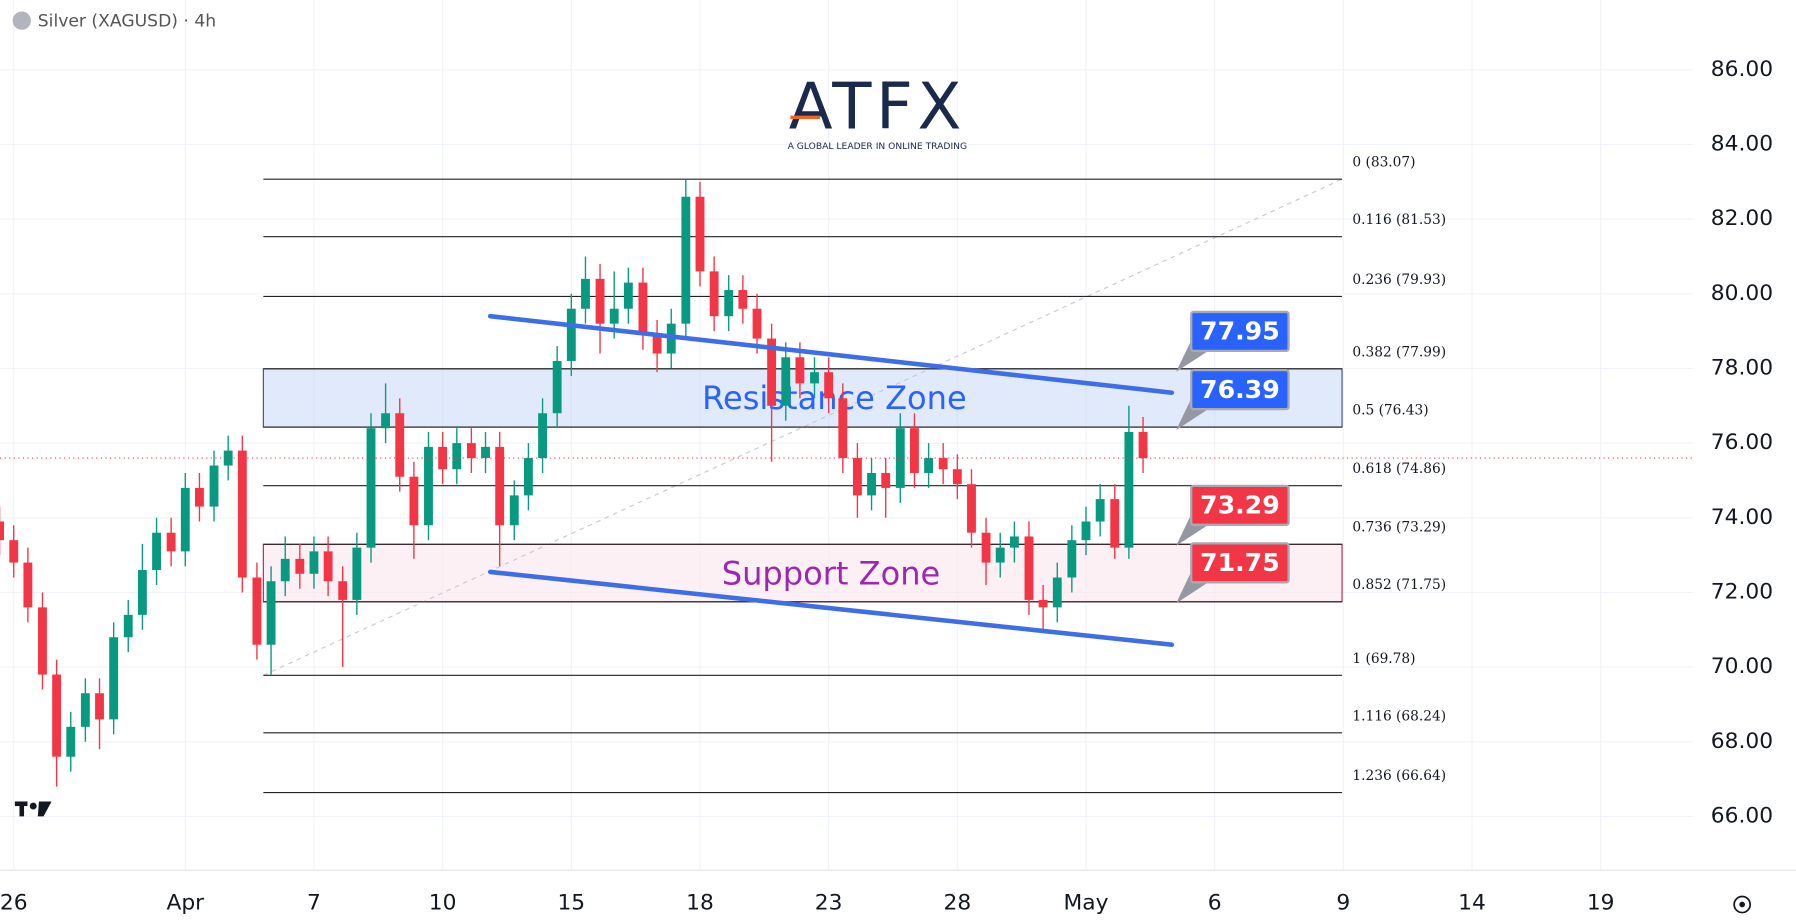 The width and height of the screenshot is (1796, 924). I want to click on y-tick-label: 78.00, so click(1742, 367).